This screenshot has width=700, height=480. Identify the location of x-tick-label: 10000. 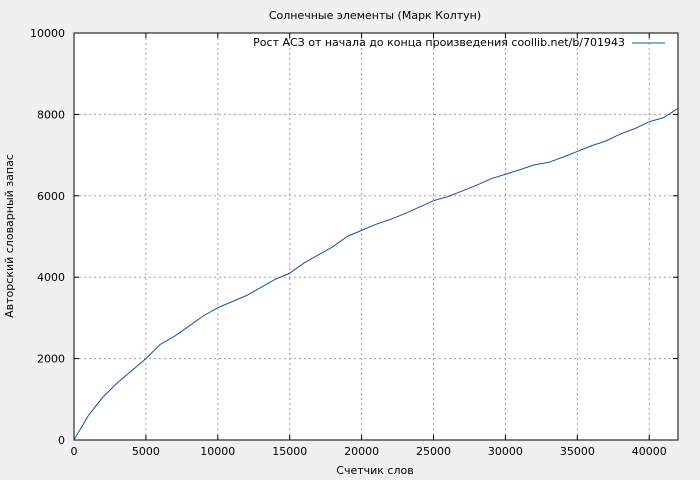
(217, 451).